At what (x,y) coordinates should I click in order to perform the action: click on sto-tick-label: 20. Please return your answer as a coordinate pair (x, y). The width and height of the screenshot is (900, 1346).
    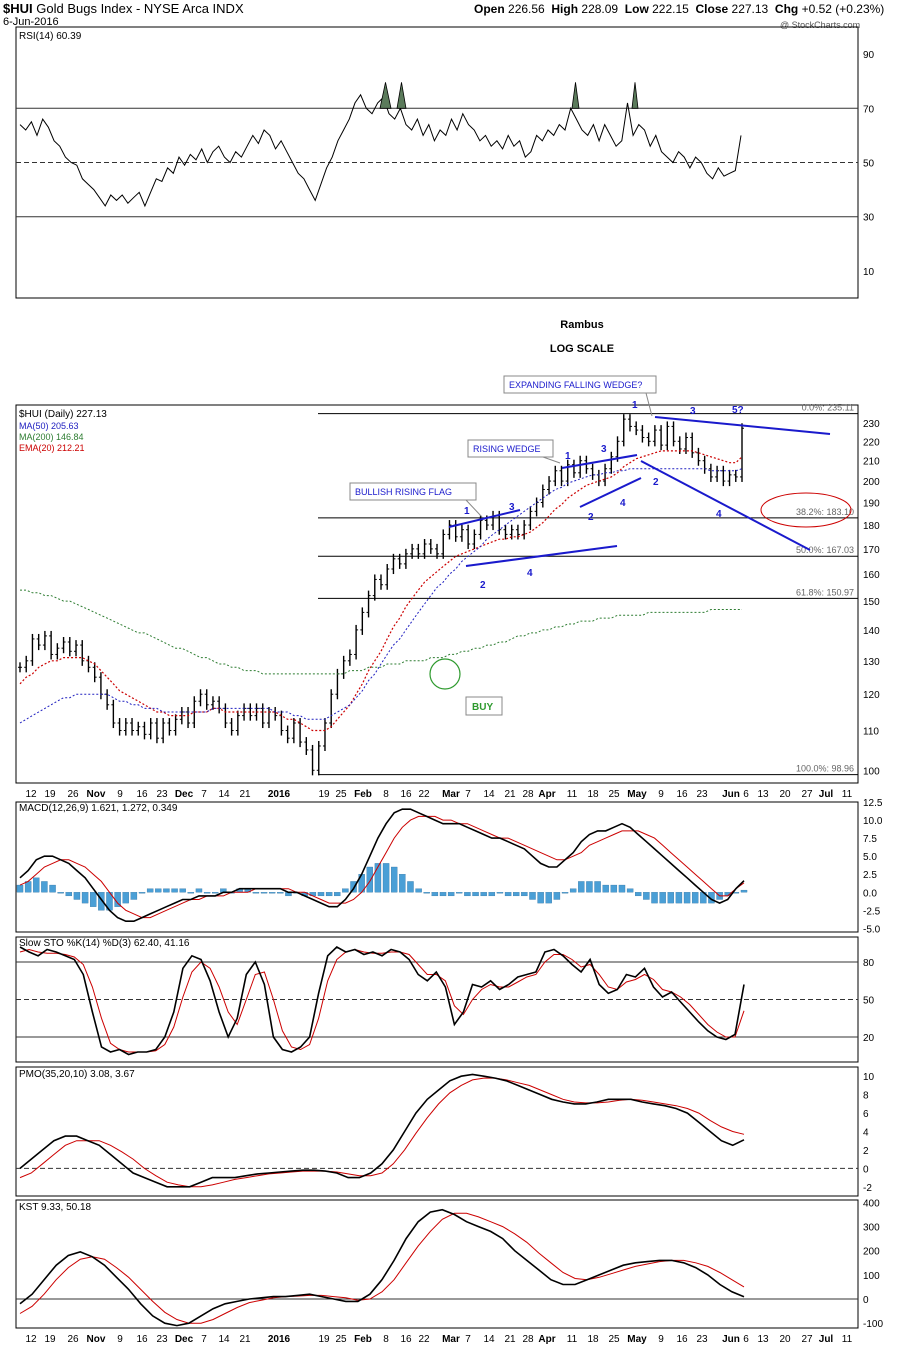
    Looking at the image, I should click on (869, 1038).